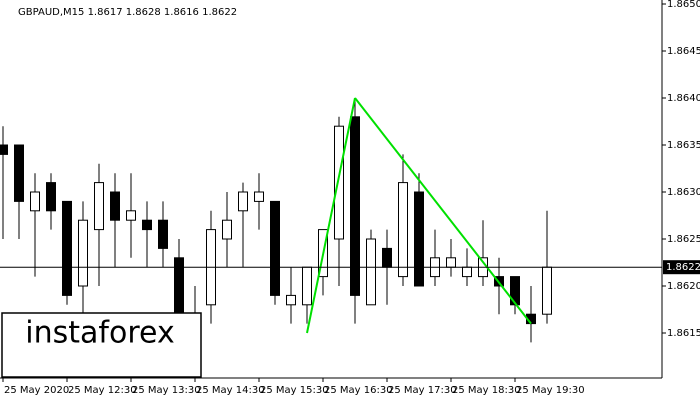 The width and height of the screenshot is (700, 400). Describe the element at coordinates (294, 390) in the screenshot. I see `x-tick-label: 25 May 15:30` at that location.